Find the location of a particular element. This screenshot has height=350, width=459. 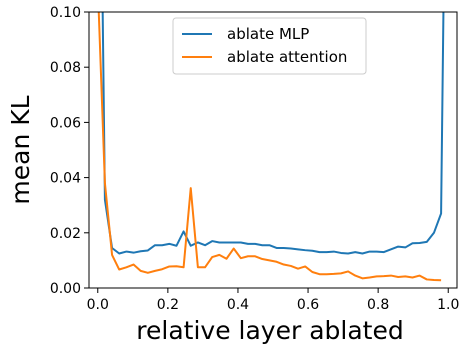

x-tick-label: 1.0 is located at coordinates (448, 305).